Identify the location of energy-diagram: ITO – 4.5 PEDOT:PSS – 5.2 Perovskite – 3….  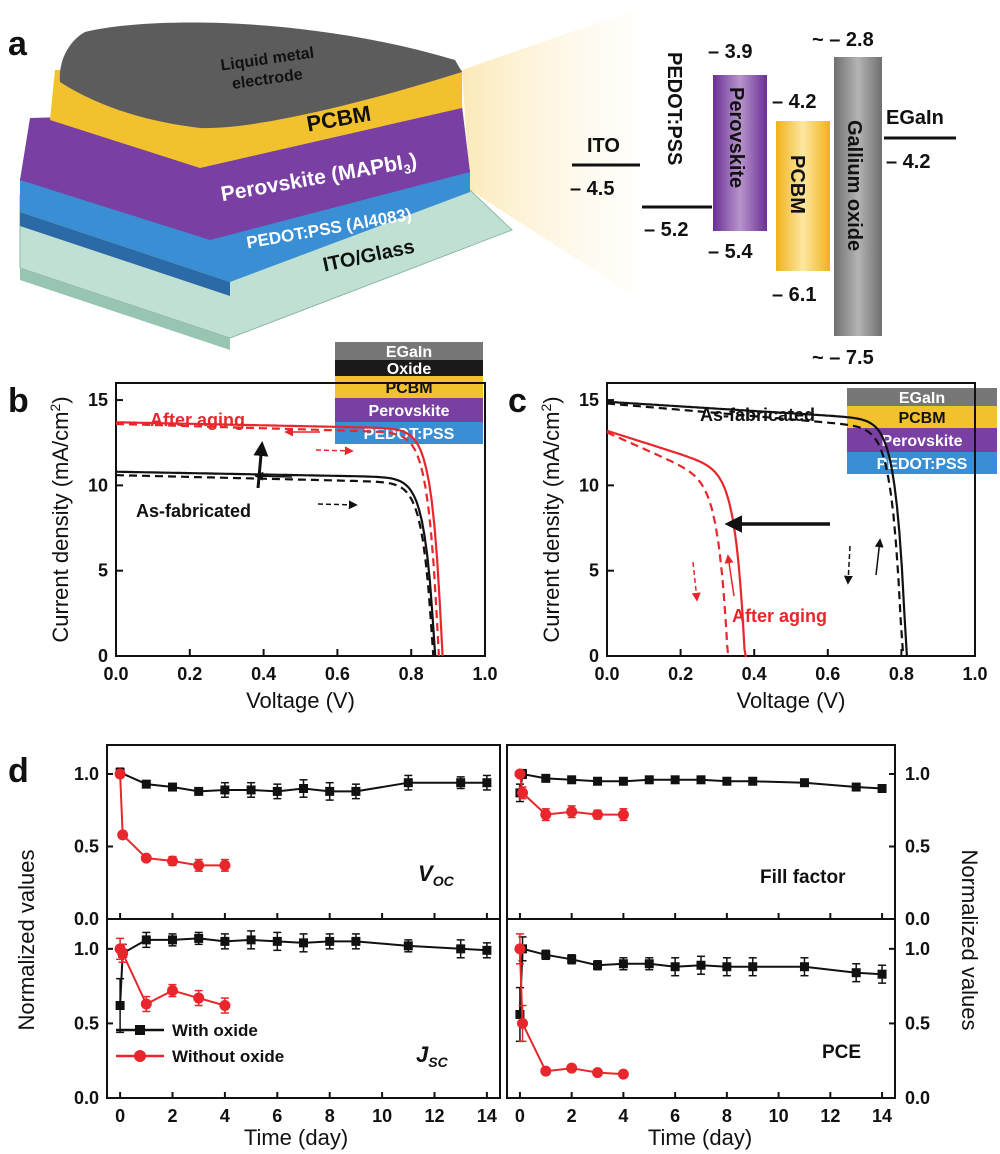
(763, 199).